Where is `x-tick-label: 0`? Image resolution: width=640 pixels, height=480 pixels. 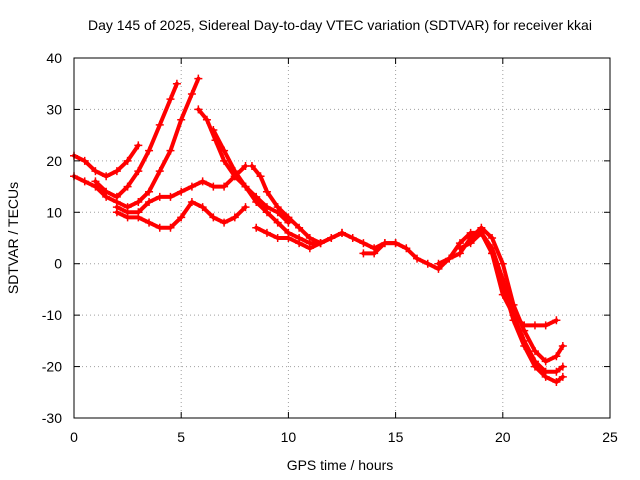 x-tick-label: 0 is located at coordinates (74, 437).